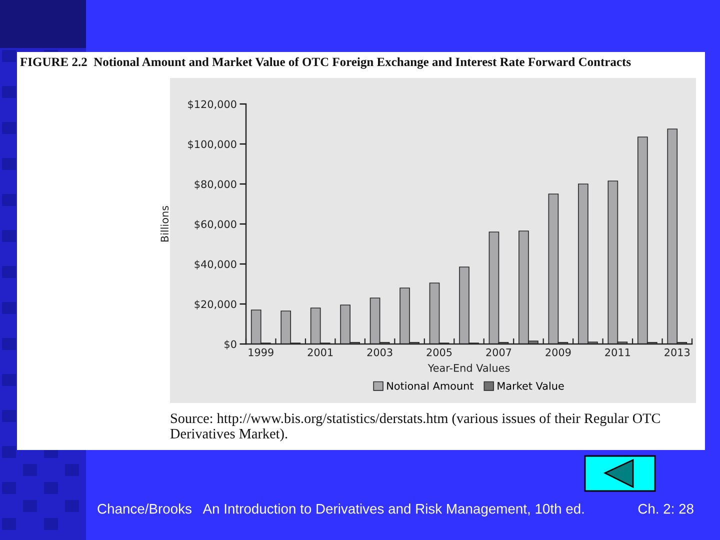 The width and height of the screenshot is (720, 540). What do you see at coordinates (558, 352) in the screenshot?
I see `x-tick-label: 2009` at bounding box center [558, 352].